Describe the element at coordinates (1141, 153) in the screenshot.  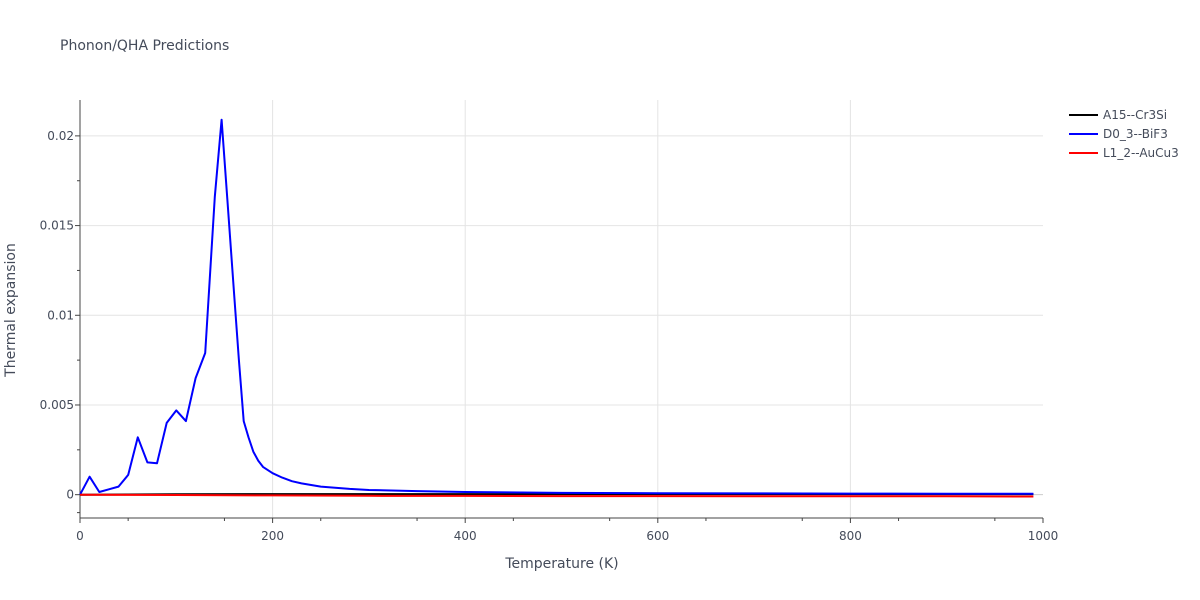
I see `legend-label: L1_2--AuCu3` at that location.